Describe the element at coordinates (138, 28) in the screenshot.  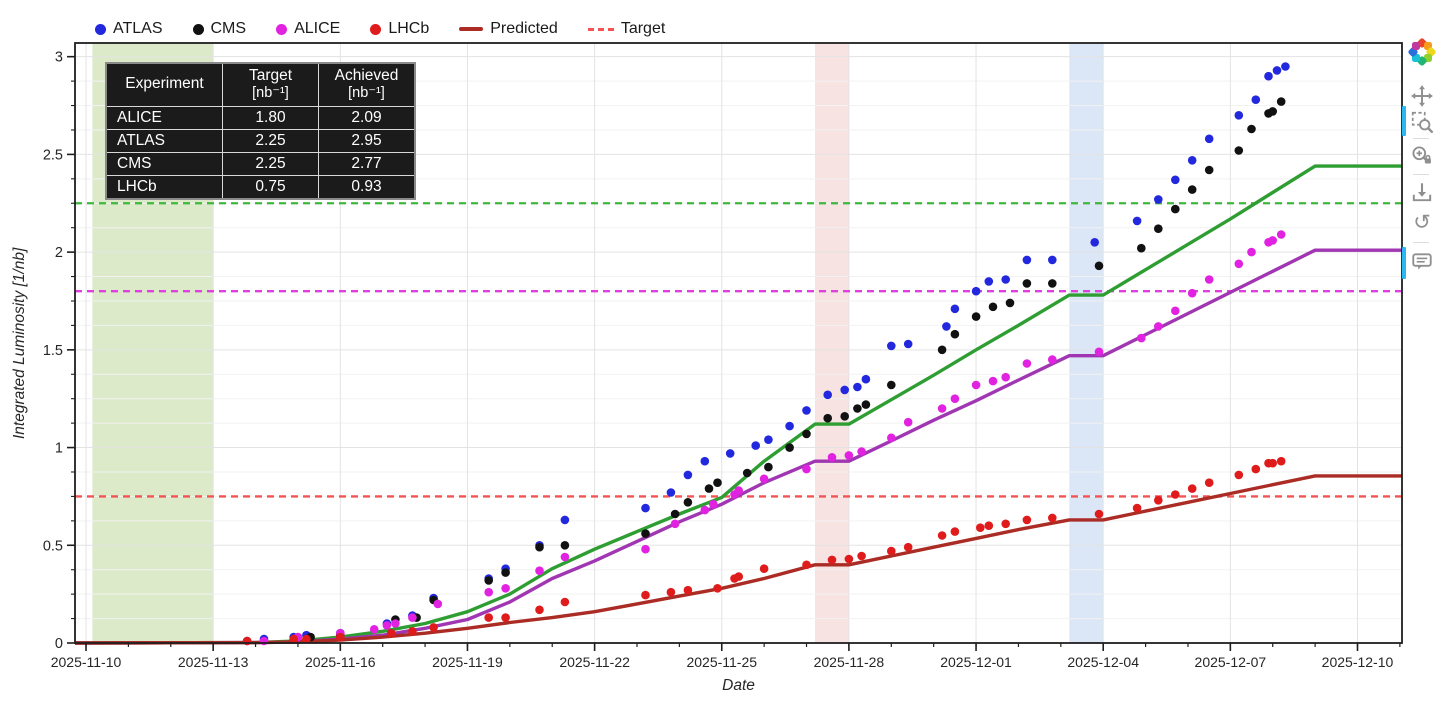
I see `legend-label: ATLAS` at that location.